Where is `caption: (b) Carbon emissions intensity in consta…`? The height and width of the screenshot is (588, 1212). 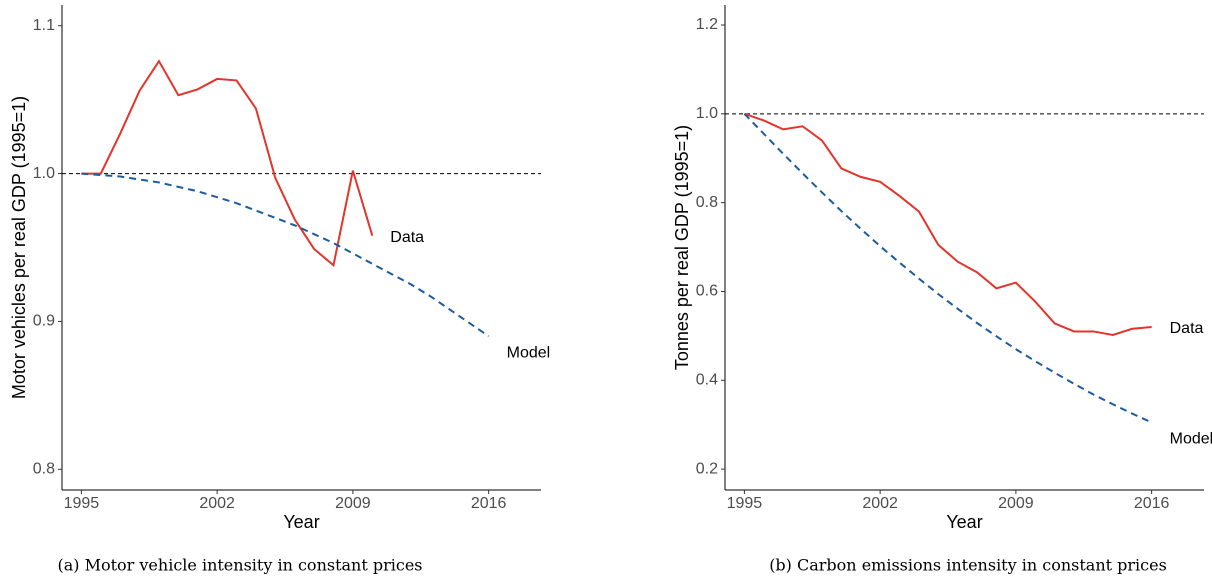 caption: (b) Carbon emissions intensity in consta… is located at coordinates (968, 565).